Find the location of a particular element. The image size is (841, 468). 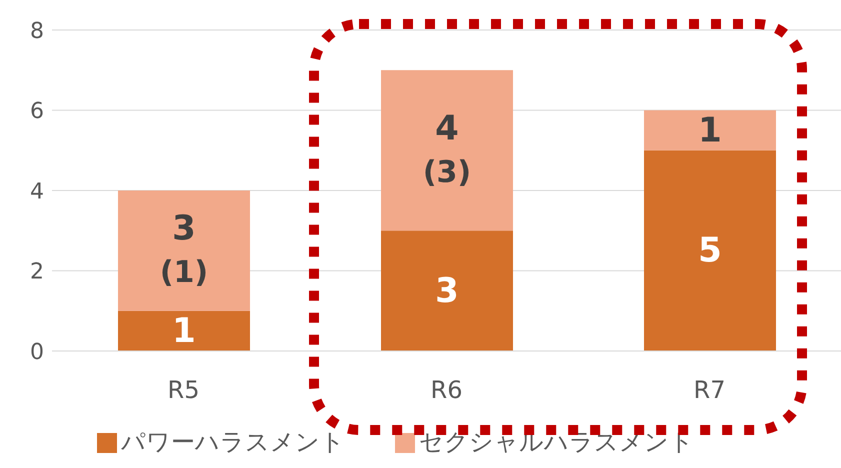

data-label: 5 is located at coordinates (710, 250).